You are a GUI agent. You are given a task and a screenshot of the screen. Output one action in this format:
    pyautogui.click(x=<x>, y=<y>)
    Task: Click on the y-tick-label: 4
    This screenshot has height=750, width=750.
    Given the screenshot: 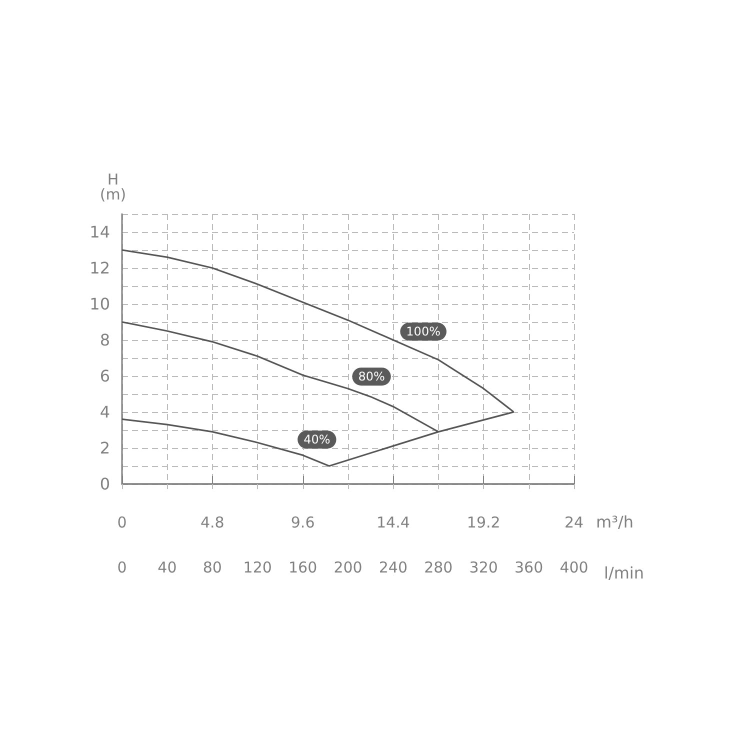 What is the action you would take?
    pyautogui.click(x=105, y=412)
    